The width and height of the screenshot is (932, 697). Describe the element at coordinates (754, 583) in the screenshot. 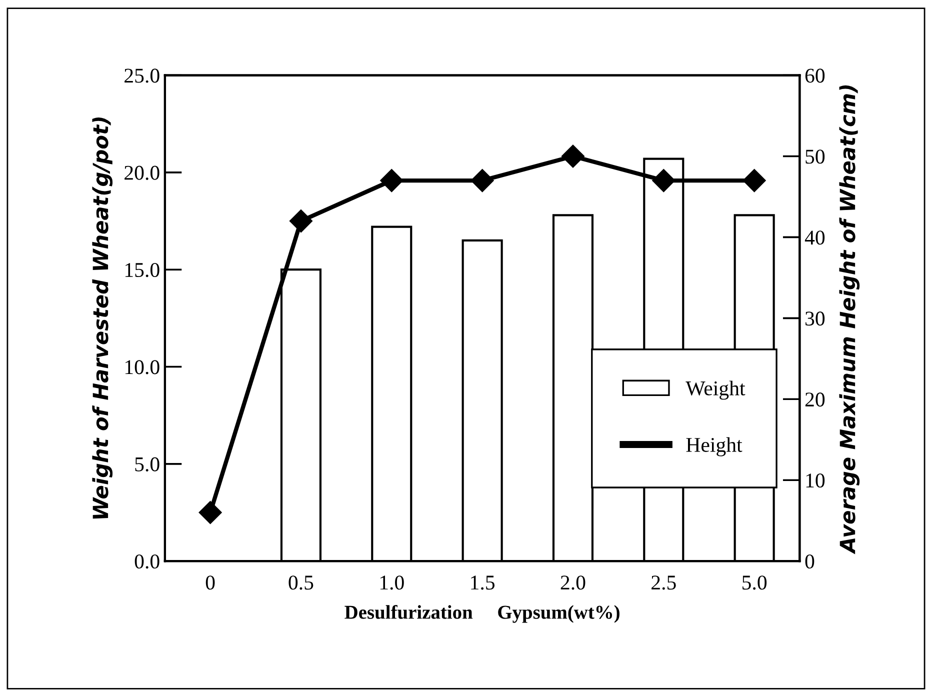

I see `x-tick-label: 5.0` at that location.